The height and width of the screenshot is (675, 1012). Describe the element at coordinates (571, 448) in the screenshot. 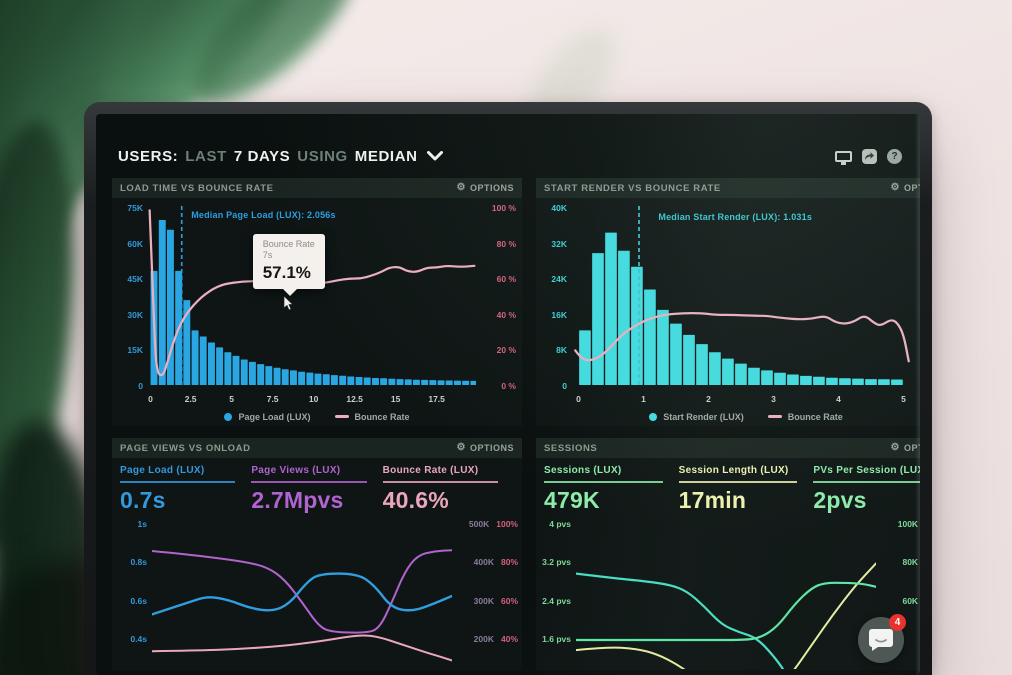

I see `panel-title: SESSIONS` at that location.